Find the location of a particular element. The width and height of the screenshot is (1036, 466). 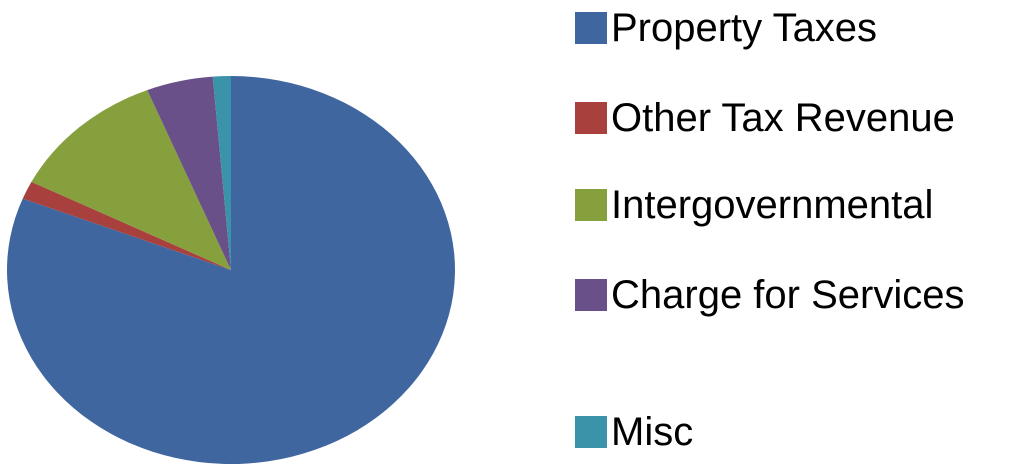

legend-label: Charge for Services is located at coordinates (788, 295).